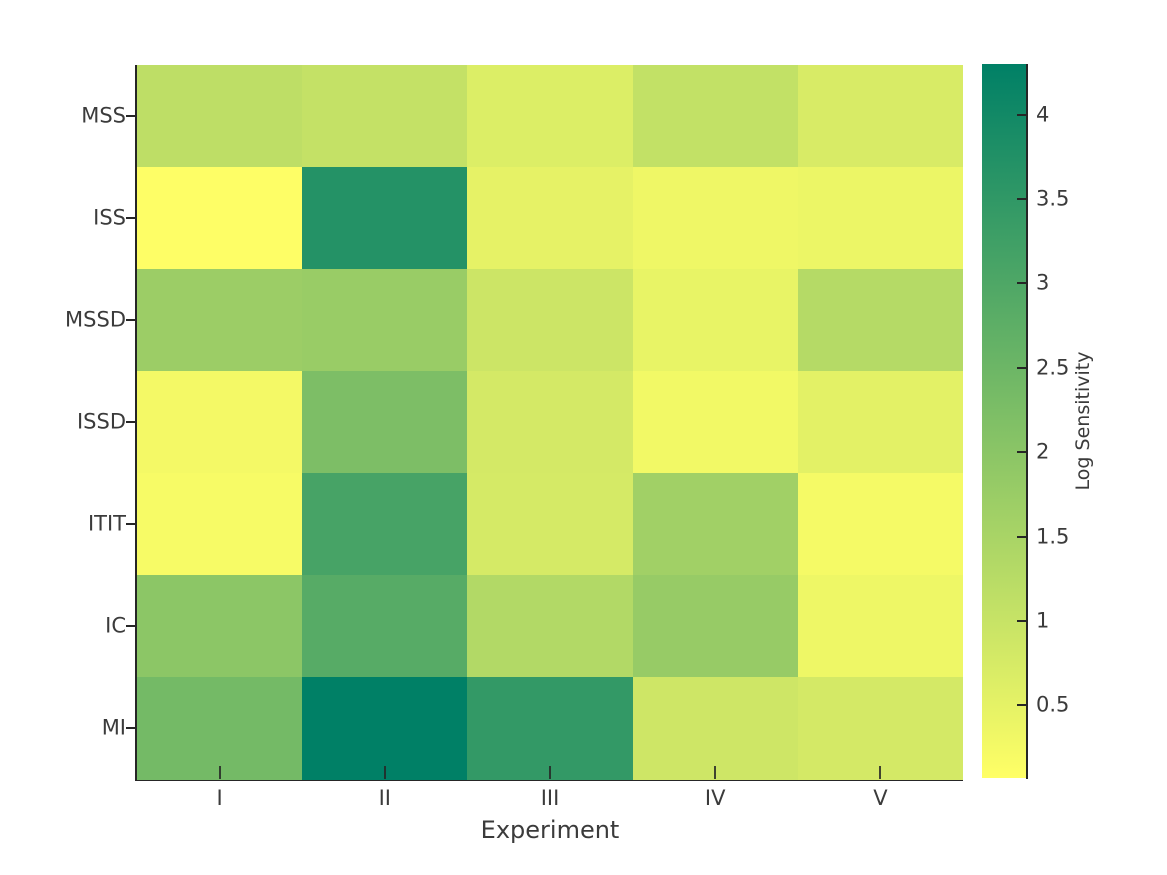 This screenshot has height=875, width=1167. I want to click on x-tick-label: V, so click(880, 798).